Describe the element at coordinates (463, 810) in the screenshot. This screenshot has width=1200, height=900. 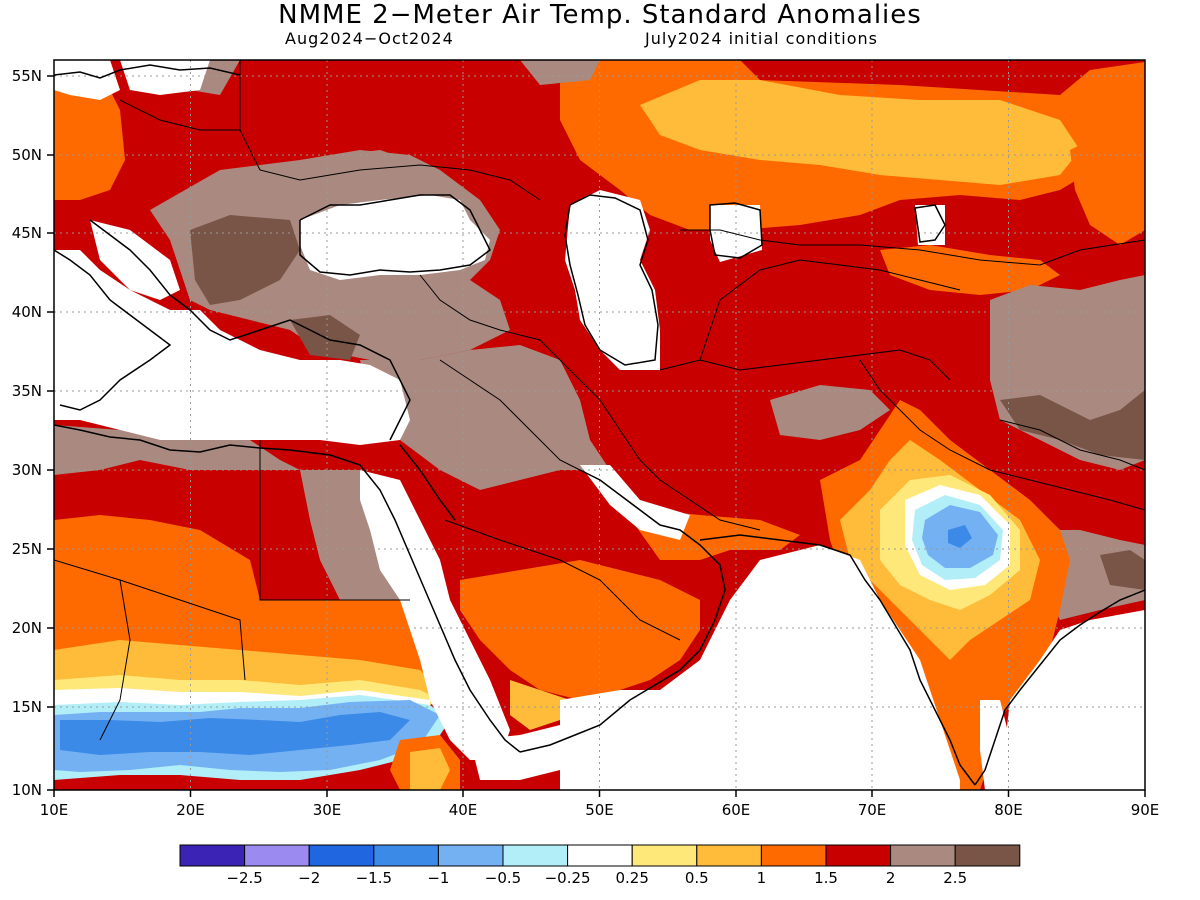
I see `lon-label: 40E` at that location.